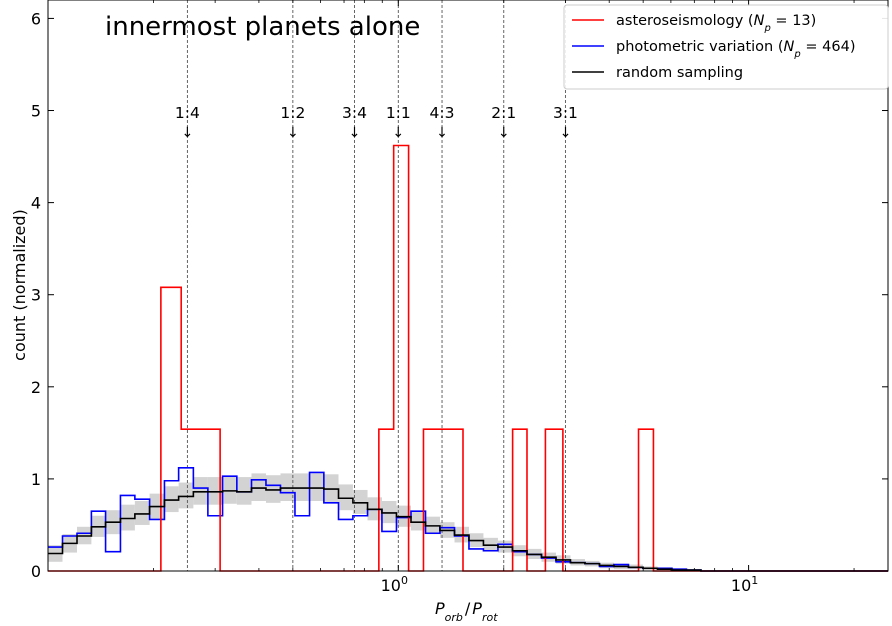  Describe the element at coordinates (187, 113) in the screenshot. I see `resonance-label: 1:4` at that location.